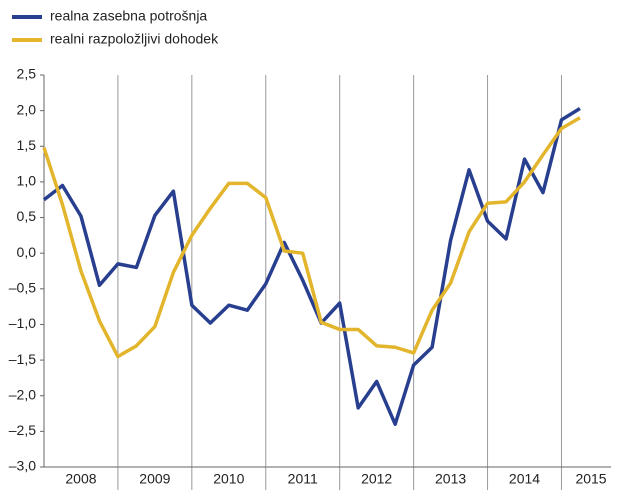  I want to click on y-tick-label: –2,0, so click(22, 394).